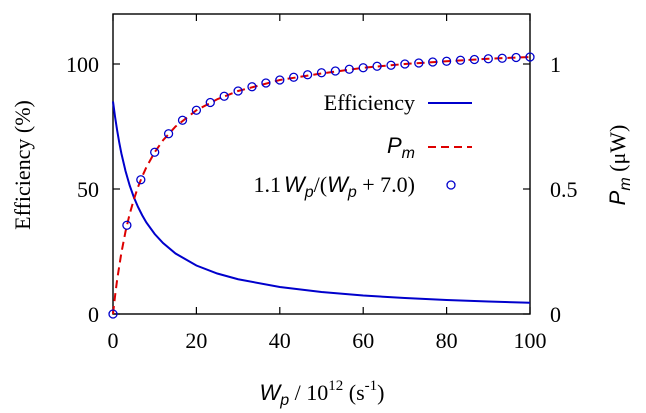 The width and height of the screenshot is (646, 413). Describe the element at coordinates (284, 400) in the screenshot. I see `x-label-sub: p` at that location.